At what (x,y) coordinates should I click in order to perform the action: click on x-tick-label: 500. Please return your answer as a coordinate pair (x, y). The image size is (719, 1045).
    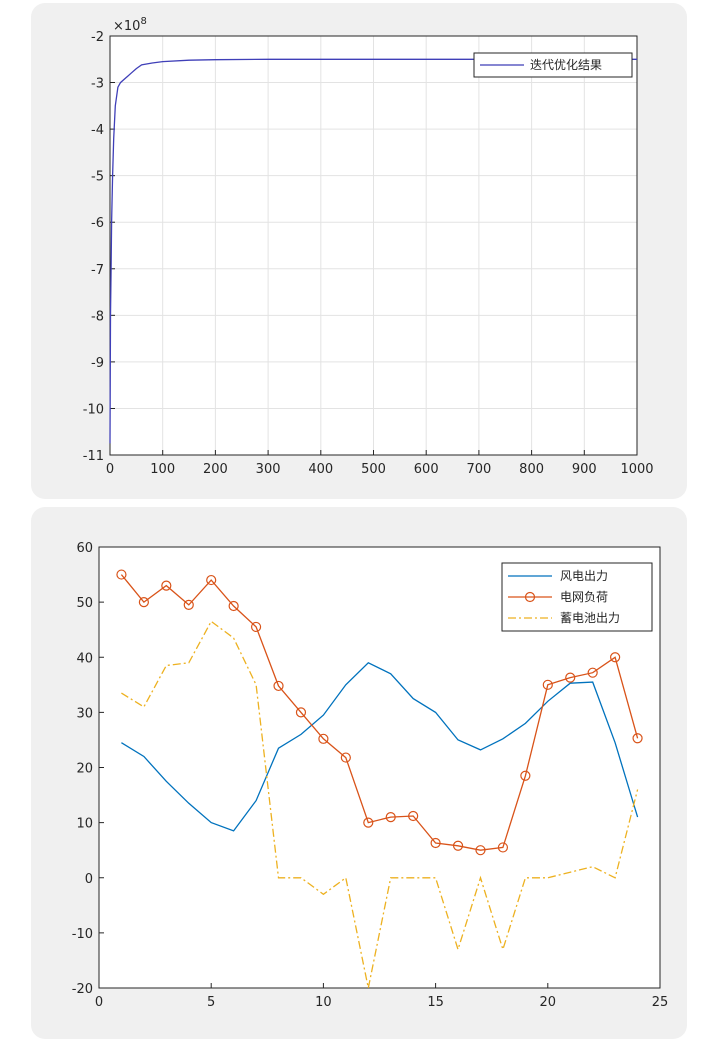
    Looking at the image, I should click on (373, 469).